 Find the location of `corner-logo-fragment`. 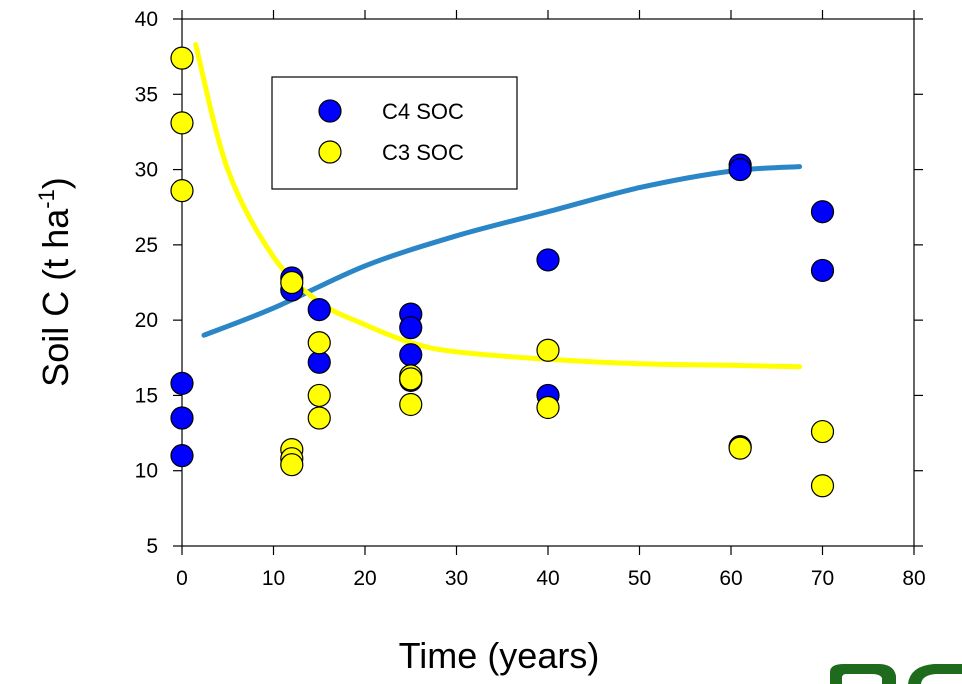

corner-logo-fragment is located at coordinates (896, 674).